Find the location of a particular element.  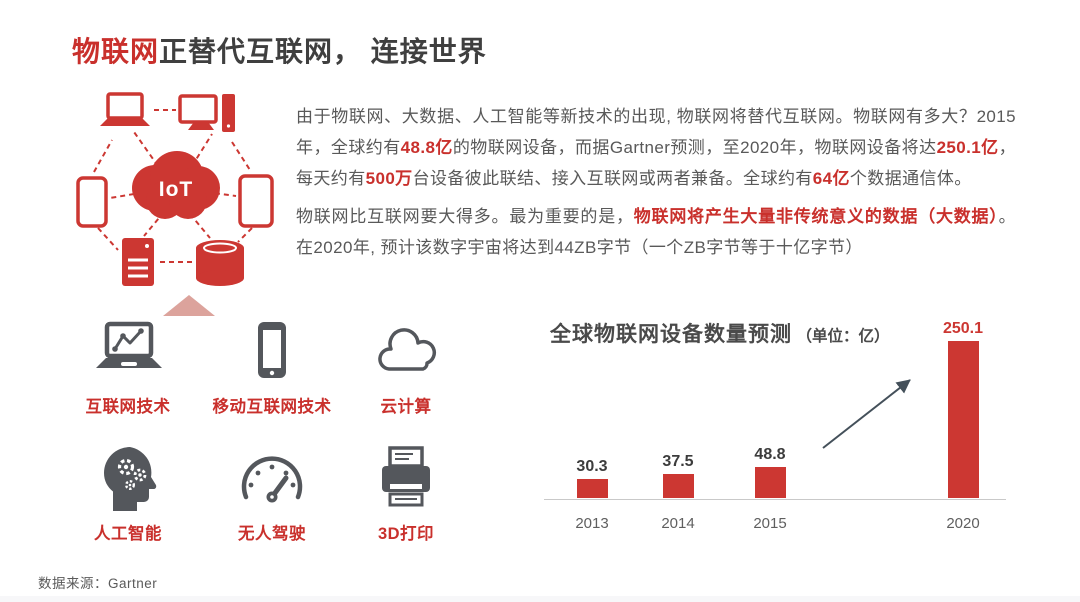

data-source: 数据来源：Gartner is located at coordinates (98, 583).